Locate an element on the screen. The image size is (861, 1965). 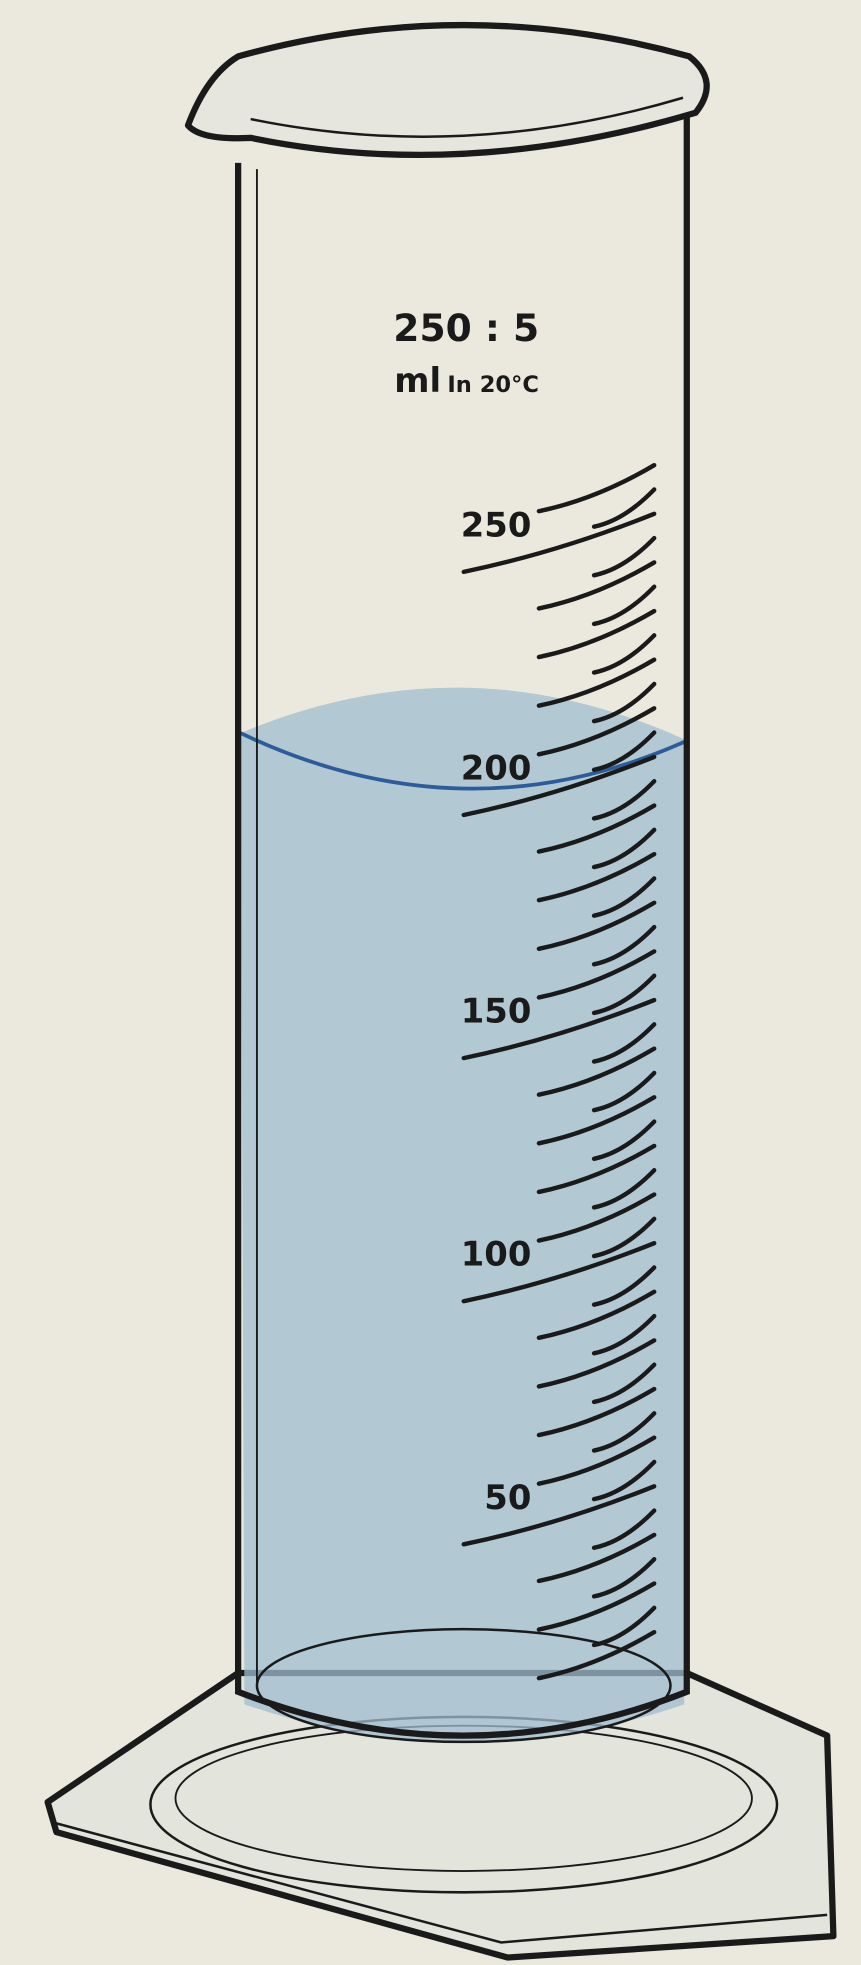
scale-label: 250 is located at coordinates (496, 524).